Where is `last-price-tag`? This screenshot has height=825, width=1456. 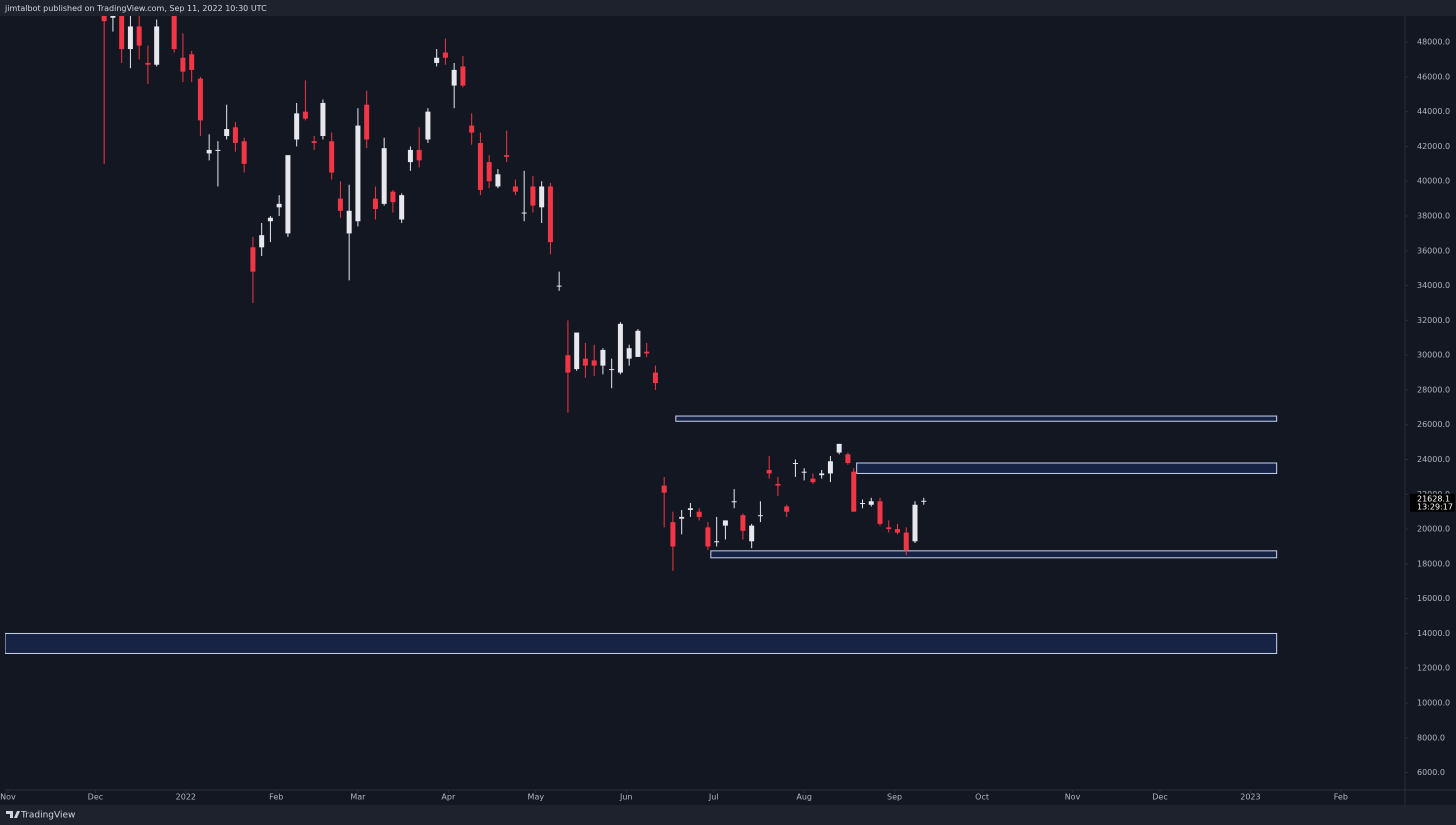
last-price-tag is located at coordinates (1432, 502).